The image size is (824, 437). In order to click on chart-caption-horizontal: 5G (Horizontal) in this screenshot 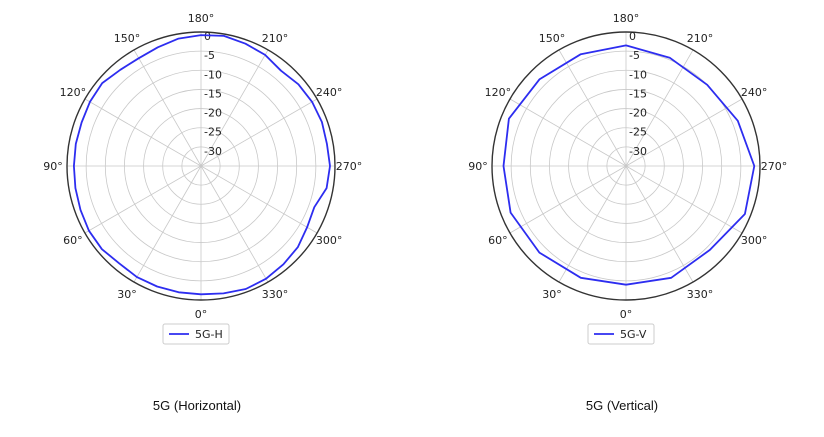, I will do `click(197, 405)`.